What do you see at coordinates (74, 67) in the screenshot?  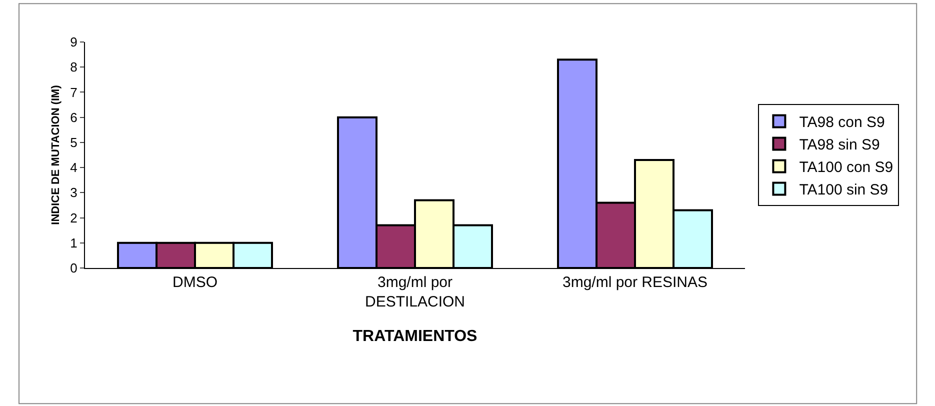 I see `y-tick-label: 8` at bounding box center [74, 67].